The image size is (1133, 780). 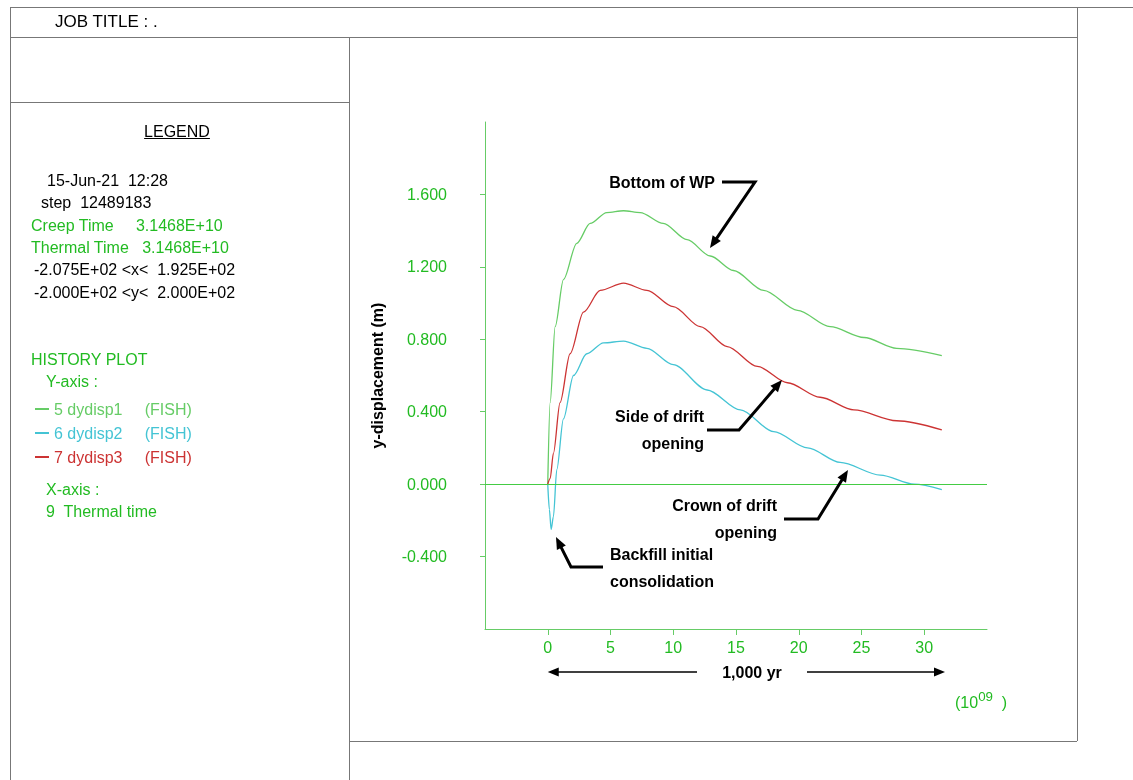 What do you see at coordinates (377, 375) in the screenshot?
I see `y-axis-title: y-displacement (m)` at bounding box center [377, 375].